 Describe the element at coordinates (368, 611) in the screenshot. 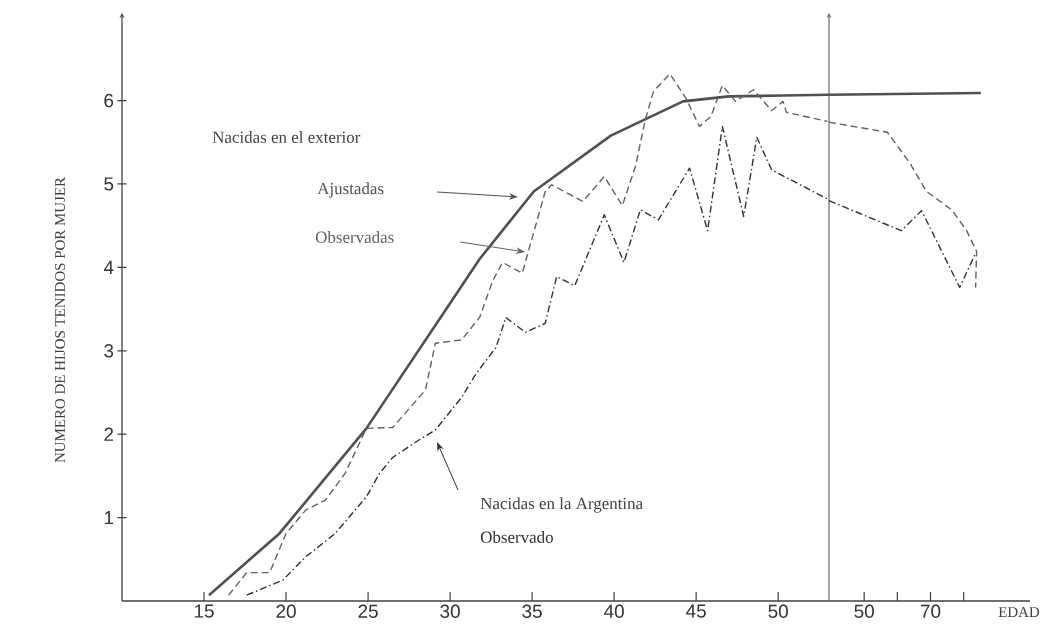

I see `x-tick-label: 25` at that location.